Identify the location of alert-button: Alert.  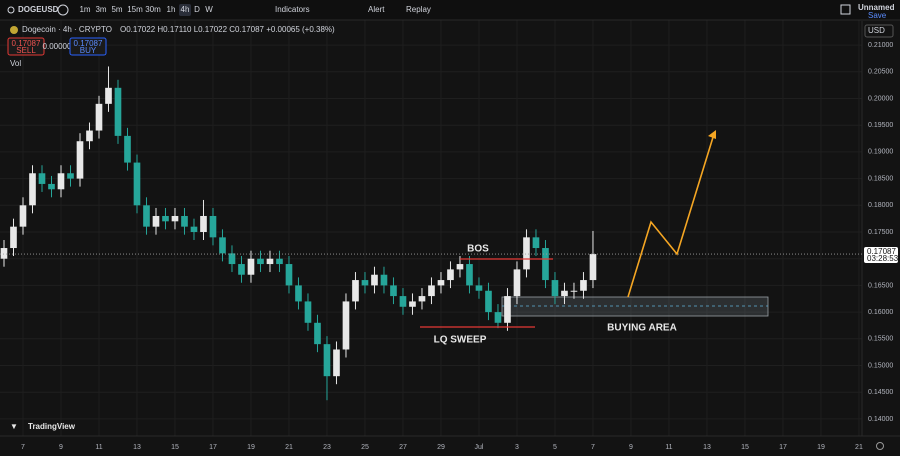
(376, 9).